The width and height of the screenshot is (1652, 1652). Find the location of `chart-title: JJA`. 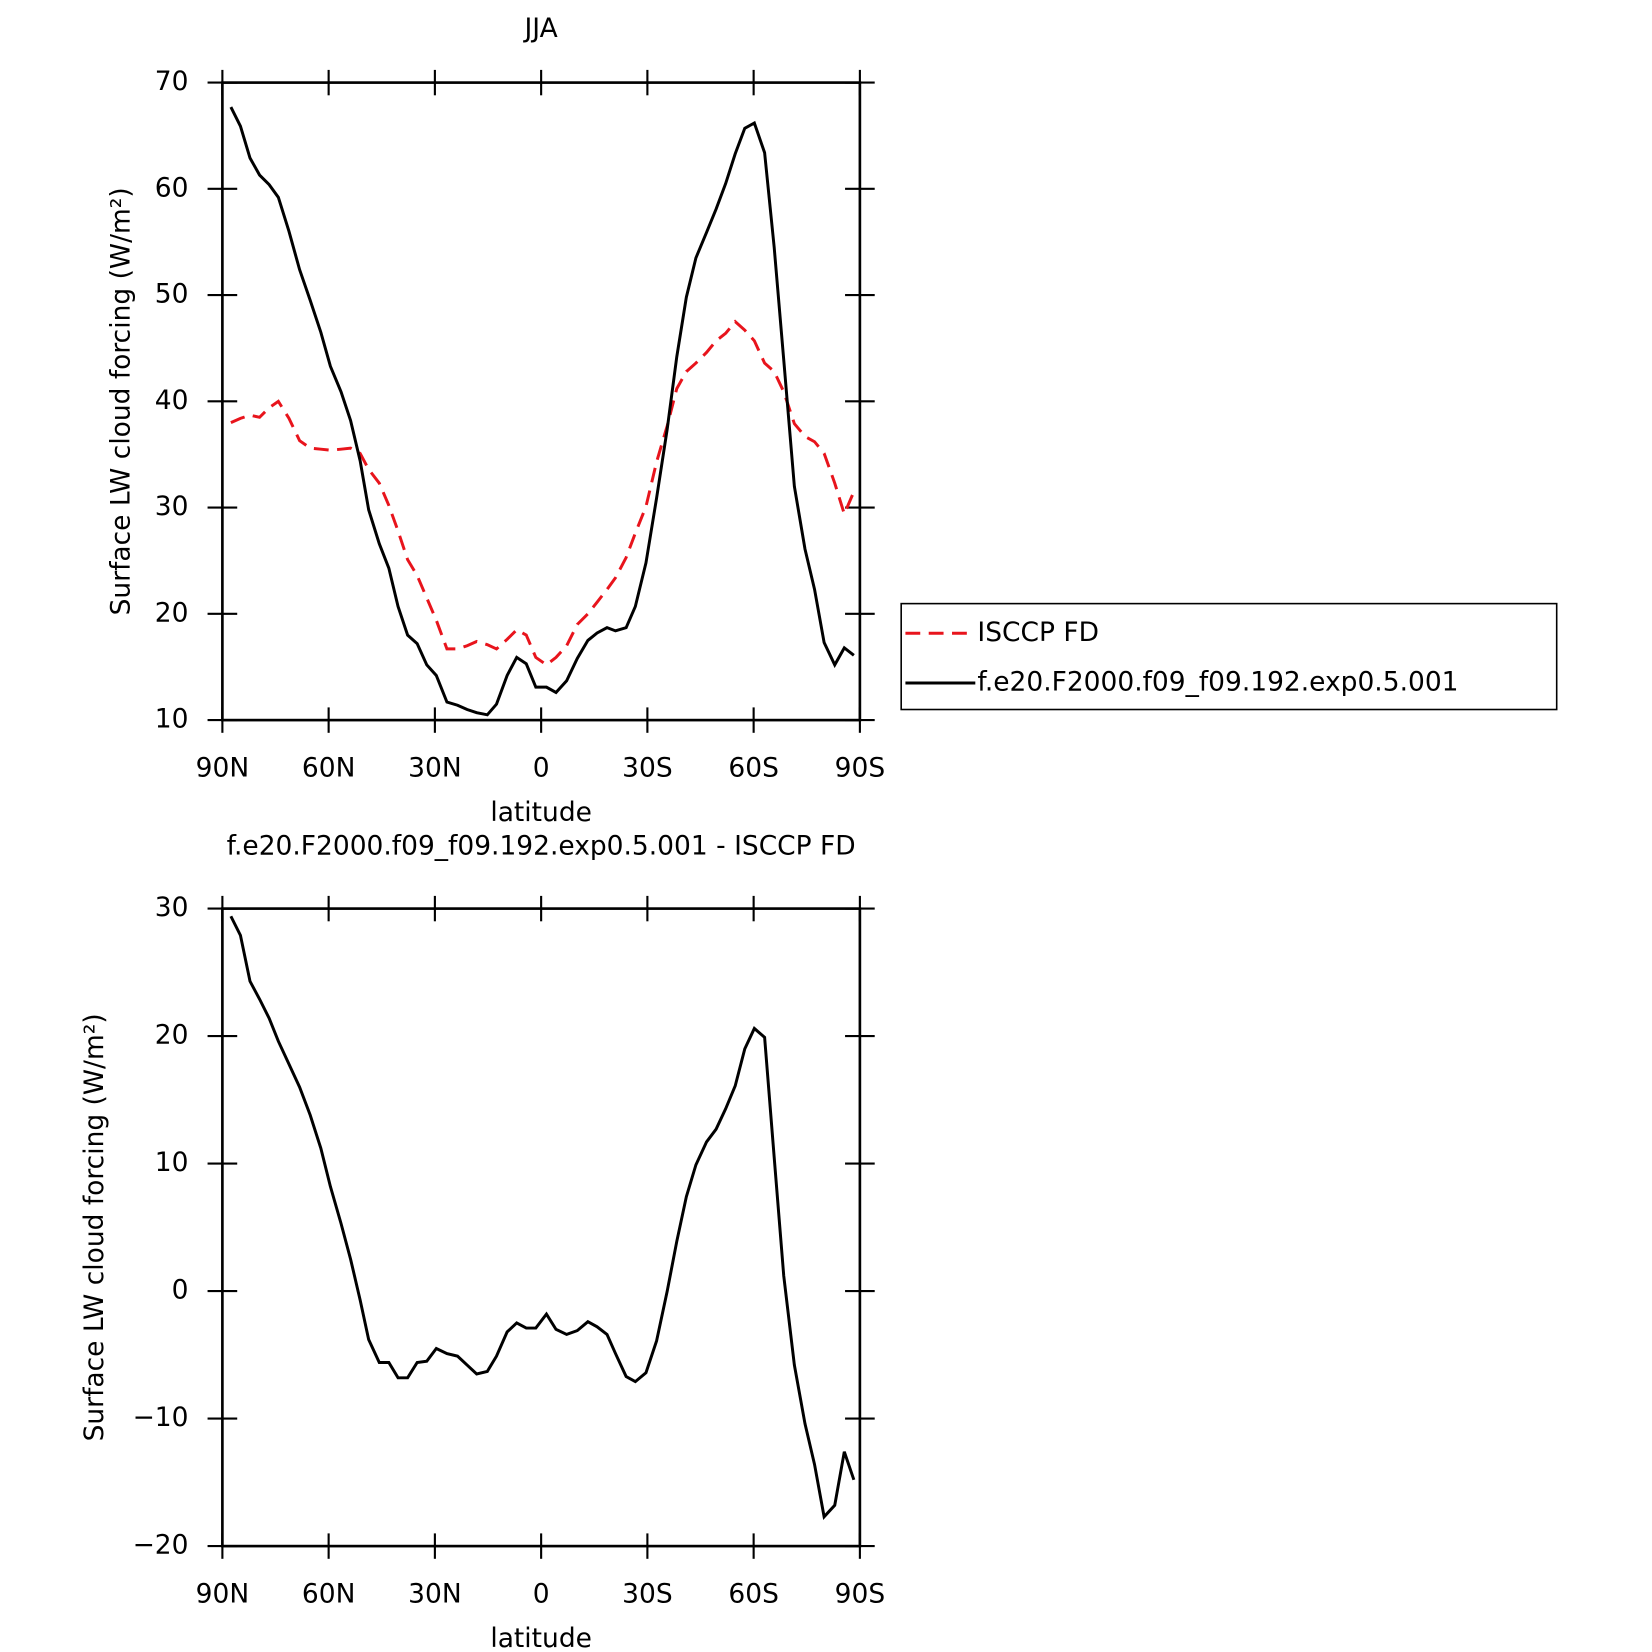

chart-title: JJA is located at coordinates (540, 28).